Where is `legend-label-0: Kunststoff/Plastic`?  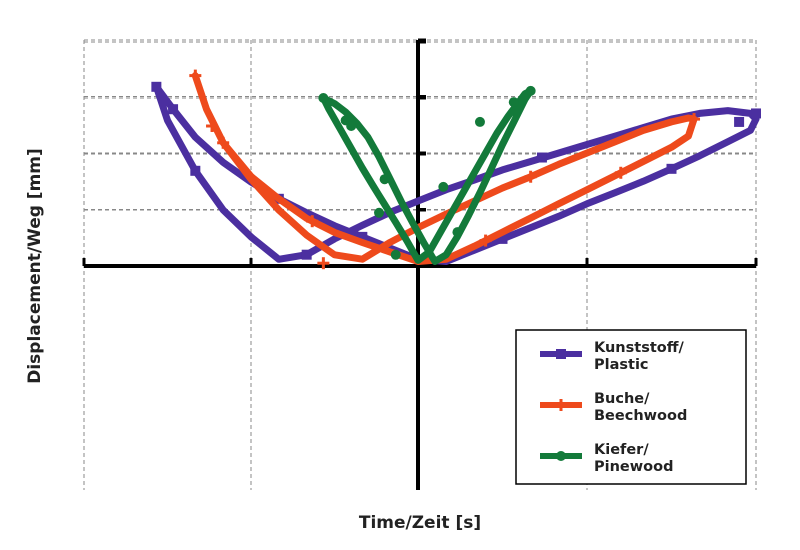 legend-label-0: Kunststoff/Plastic is located at coordinates (639, 356).